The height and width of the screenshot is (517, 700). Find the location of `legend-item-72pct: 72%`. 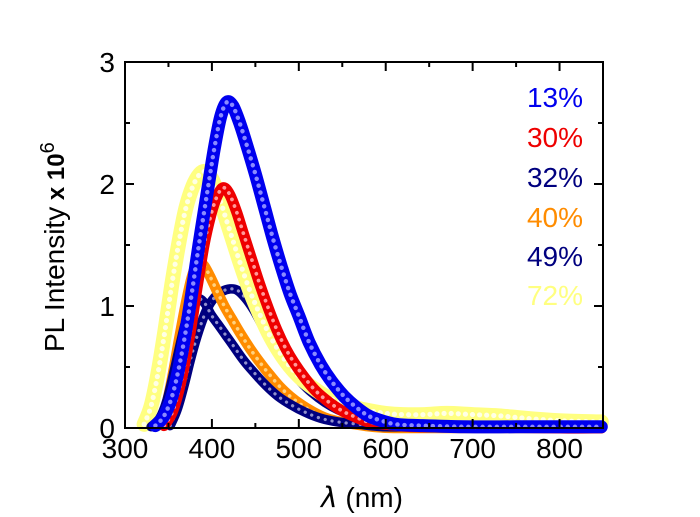

legend-item-72pct: 72% is located at coordinates (554, 295).